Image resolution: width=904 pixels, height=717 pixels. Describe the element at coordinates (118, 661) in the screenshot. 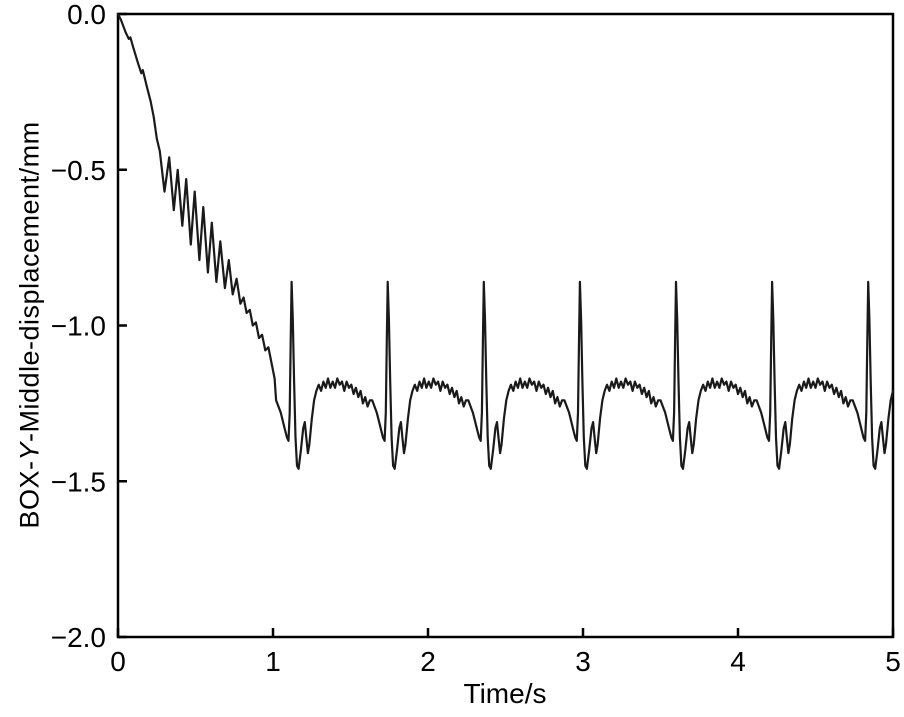

I see `x-tick-label: 0` at that location.